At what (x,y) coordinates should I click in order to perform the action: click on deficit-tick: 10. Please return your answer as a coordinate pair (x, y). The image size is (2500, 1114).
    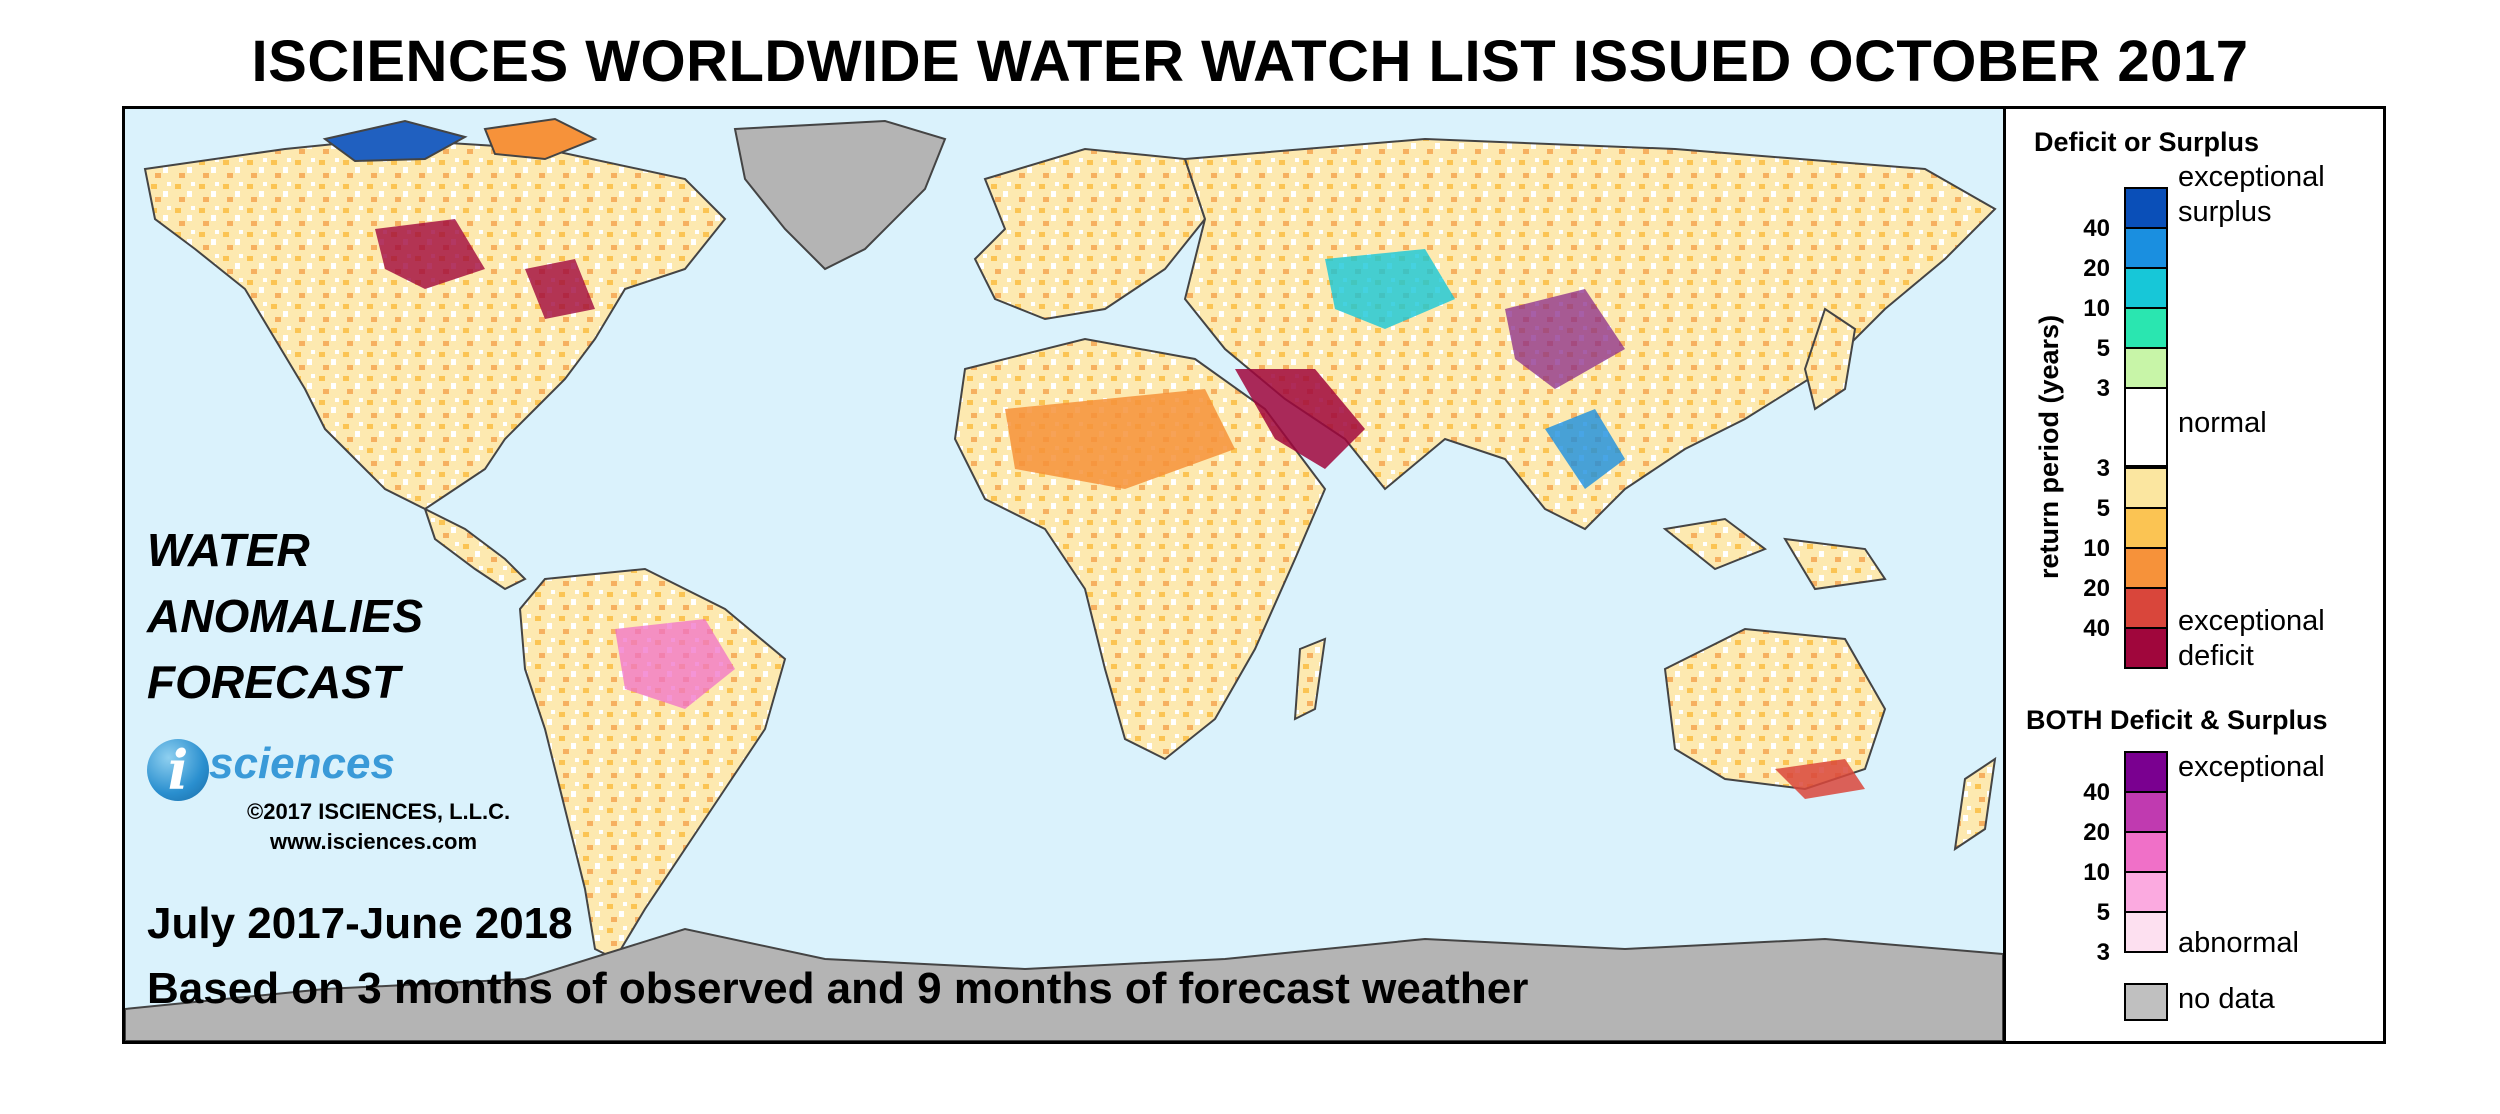
    Looking at the image, I should click on (2096, 548).